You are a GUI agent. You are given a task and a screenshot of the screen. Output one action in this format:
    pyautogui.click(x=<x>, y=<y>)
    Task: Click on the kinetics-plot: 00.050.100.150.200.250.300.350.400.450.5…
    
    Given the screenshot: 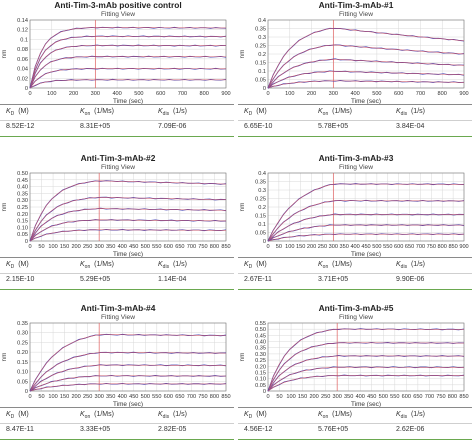 What is the action you would take?
    pyautogui.click(x=116, y=214)
    